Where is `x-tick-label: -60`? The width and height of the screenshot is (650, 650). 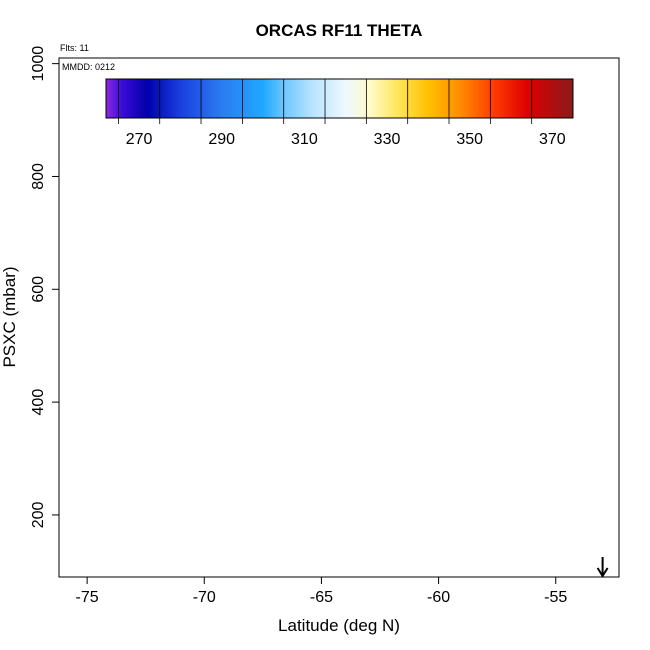
x-tick-label: -60 is located at coordinates (438, 597).